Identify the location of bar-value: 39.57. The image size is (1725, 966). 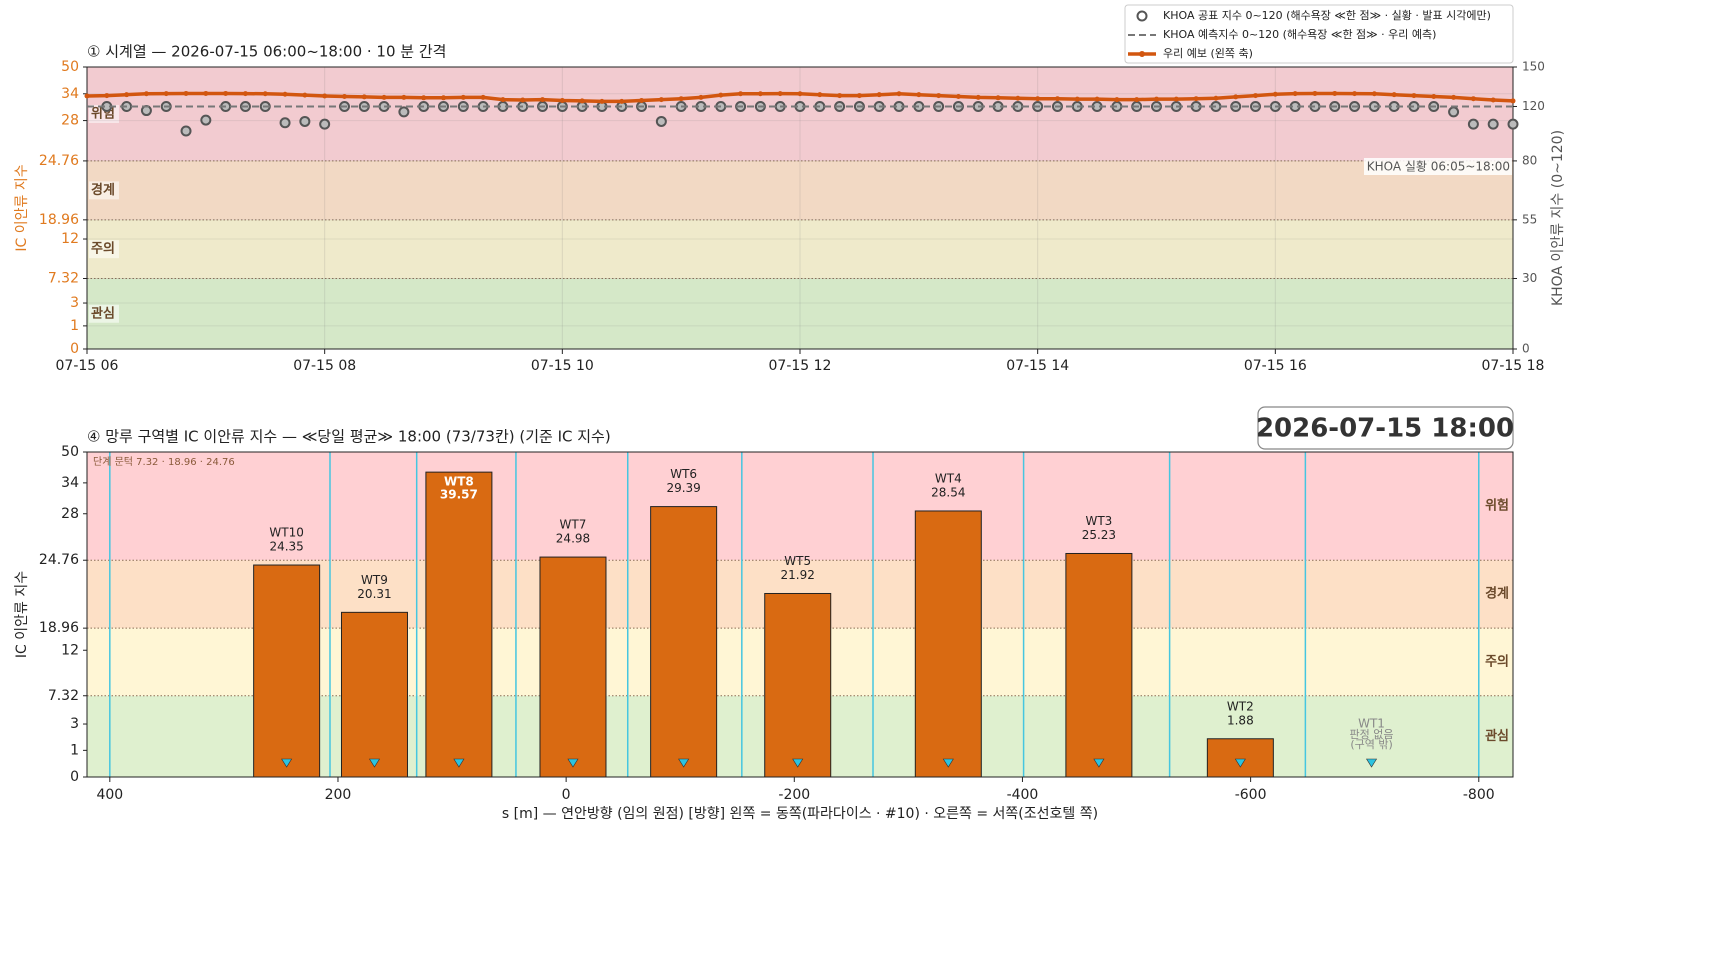
(459, 495).